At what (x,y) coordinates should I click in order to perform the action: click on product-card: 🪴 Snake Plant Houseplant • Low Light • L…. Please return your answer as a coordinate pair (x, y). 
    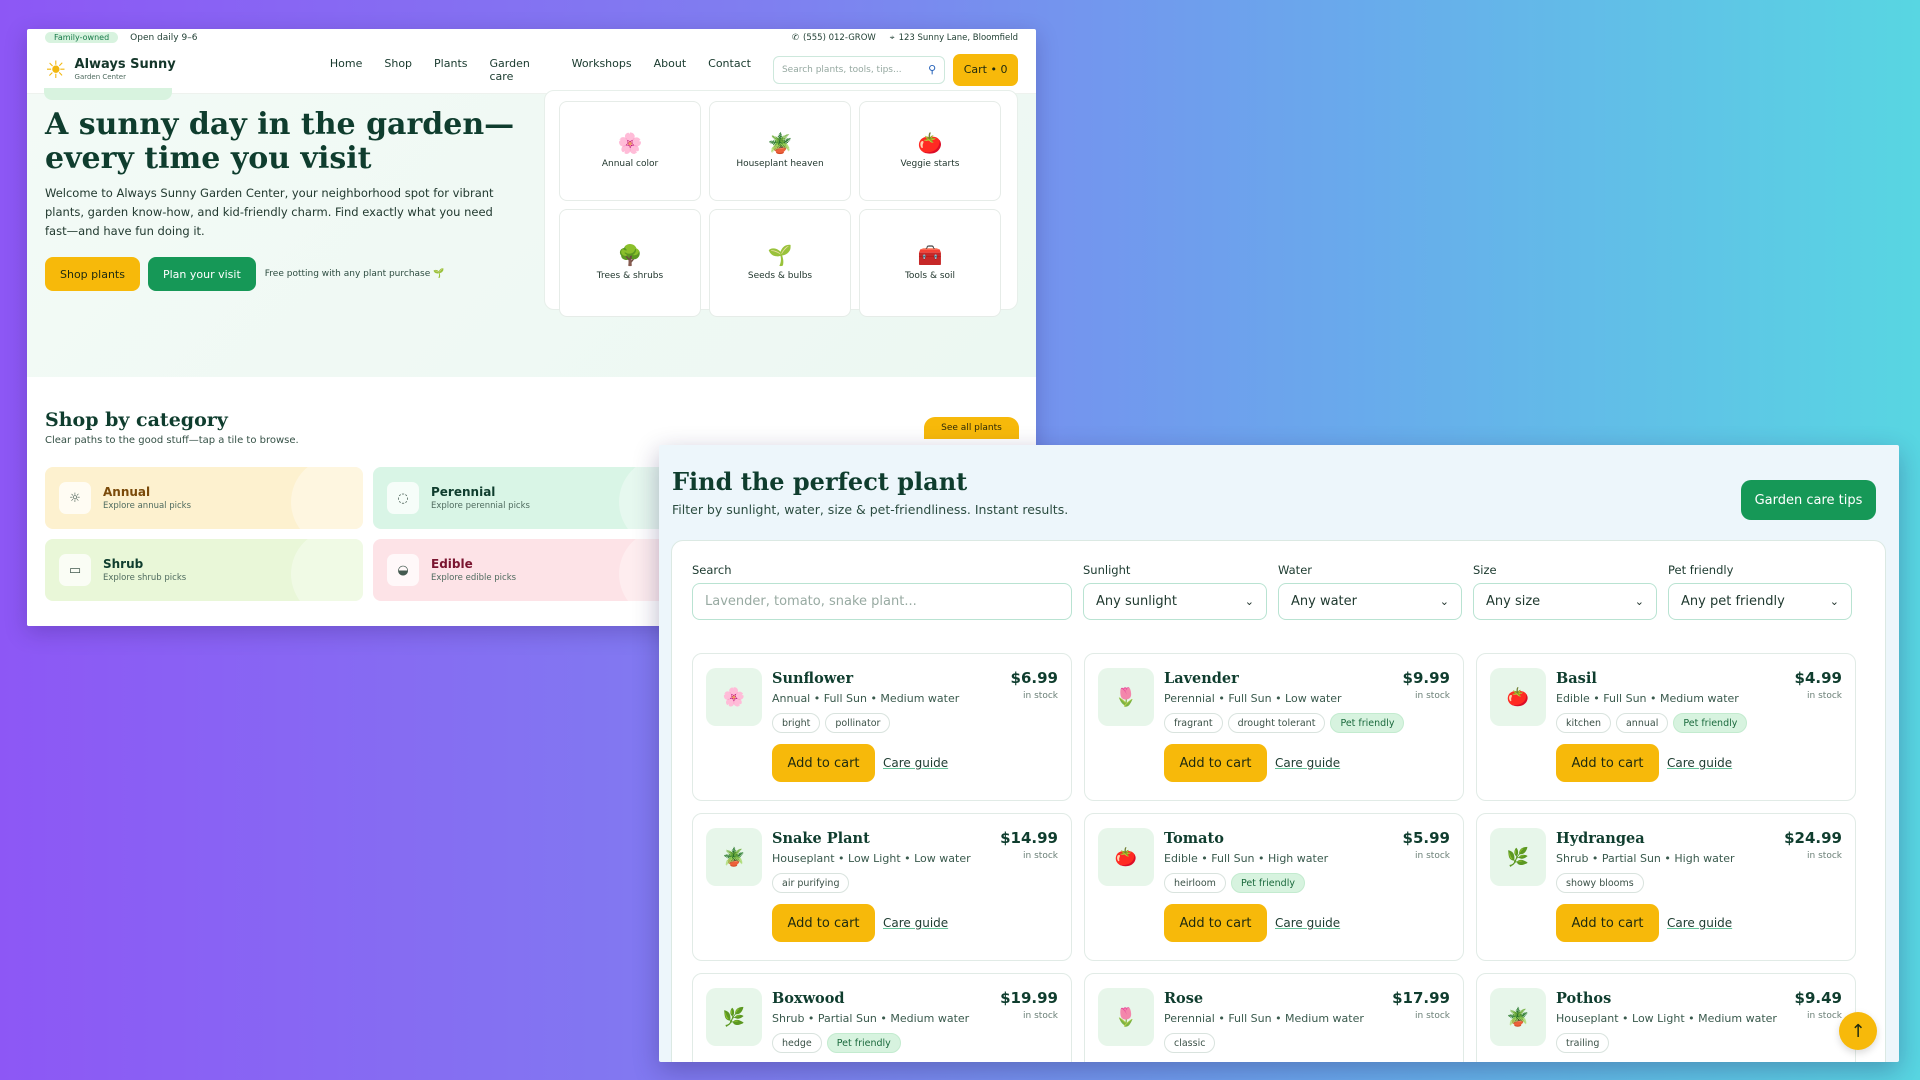
    Looking at the image, I should click on (882, 887).